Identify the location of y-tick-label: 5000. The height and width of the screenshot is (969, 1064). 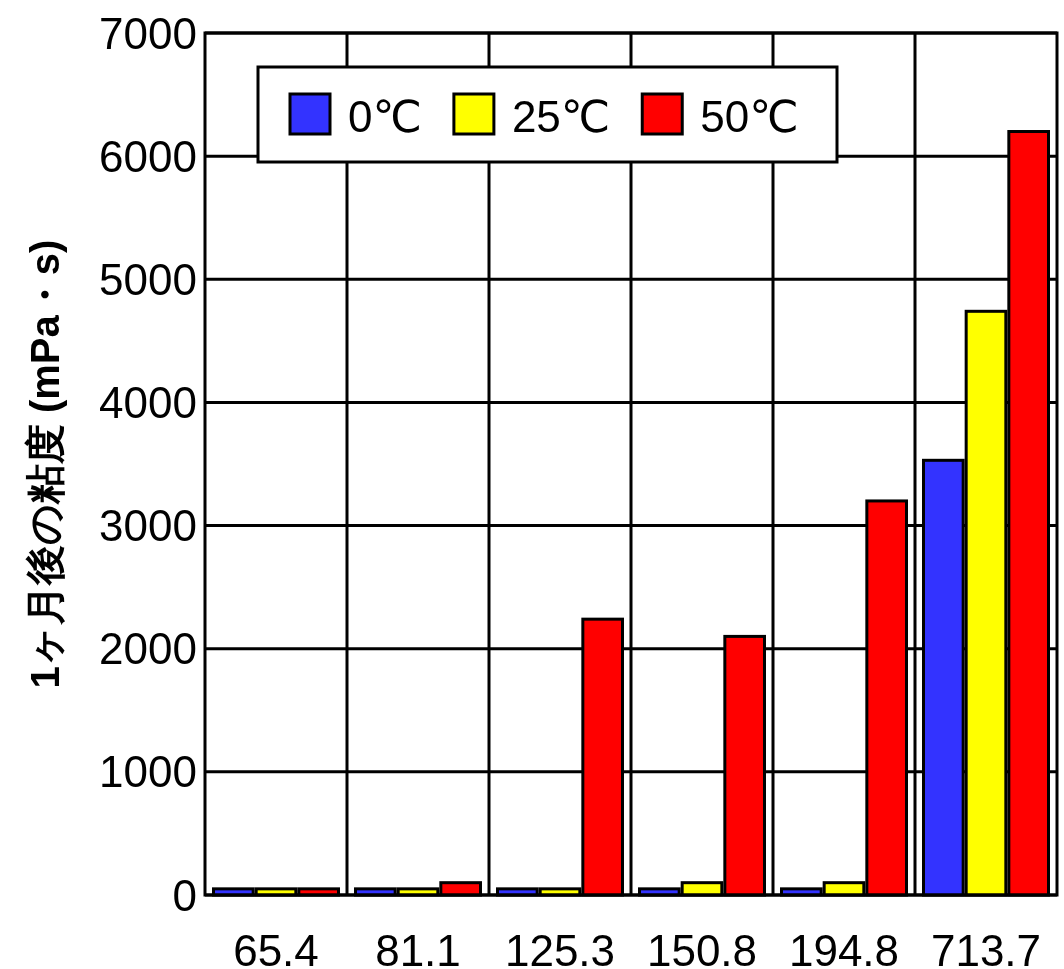
(148, 279).